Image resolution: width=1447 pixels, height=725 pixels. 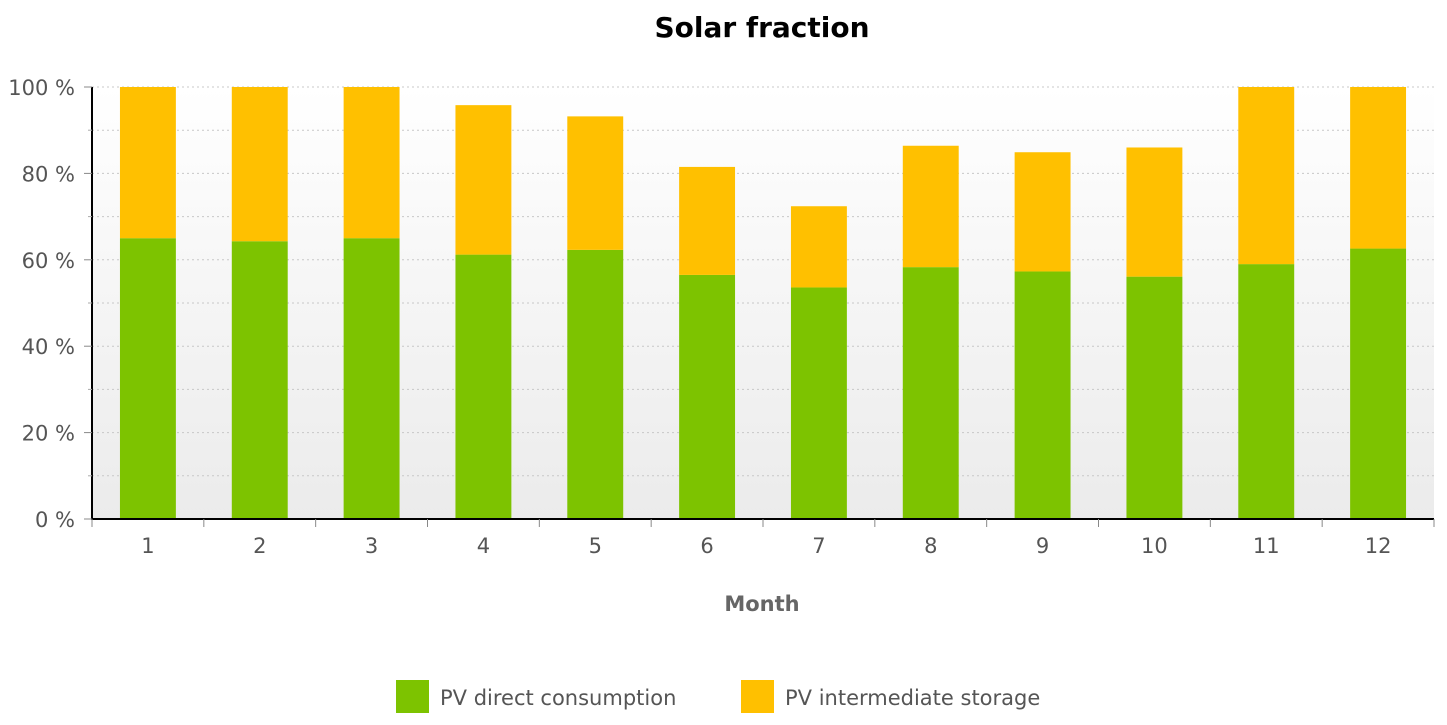 I want to click on x-tick-label: 6, so click(x=706, y=546).